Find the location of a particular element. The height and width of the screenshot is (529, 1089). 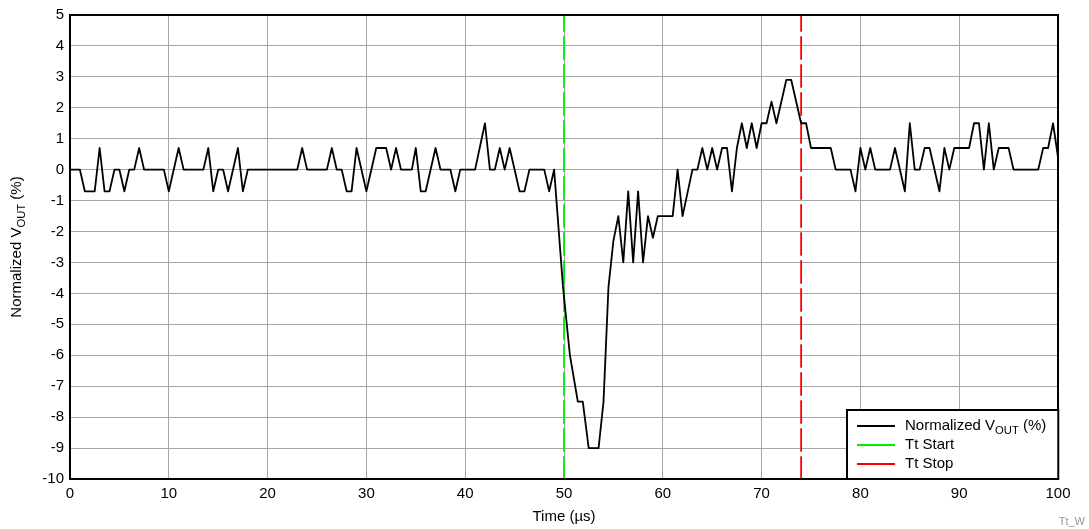

x-tick-label: 60 is located at coordinates (663, 493).